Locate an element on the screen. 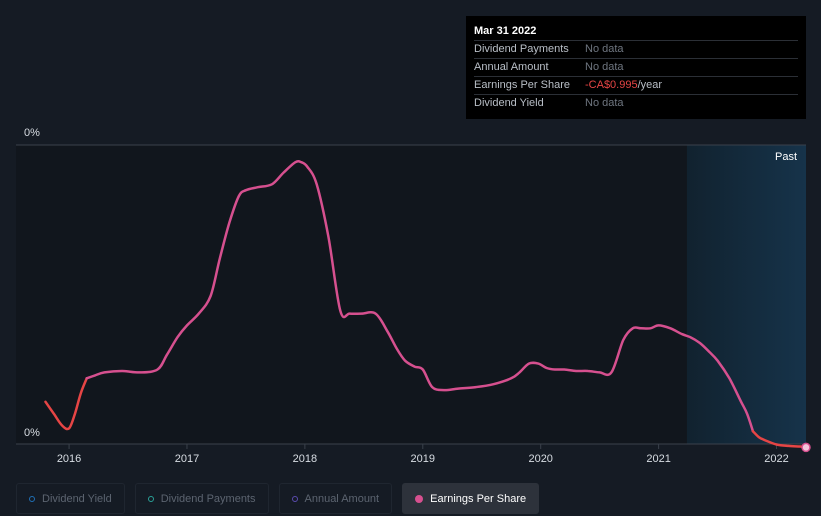  x-axis-ticks: 2016 2017 2018 2019 2020 2021 2022 is located at coordinates (423, 454).